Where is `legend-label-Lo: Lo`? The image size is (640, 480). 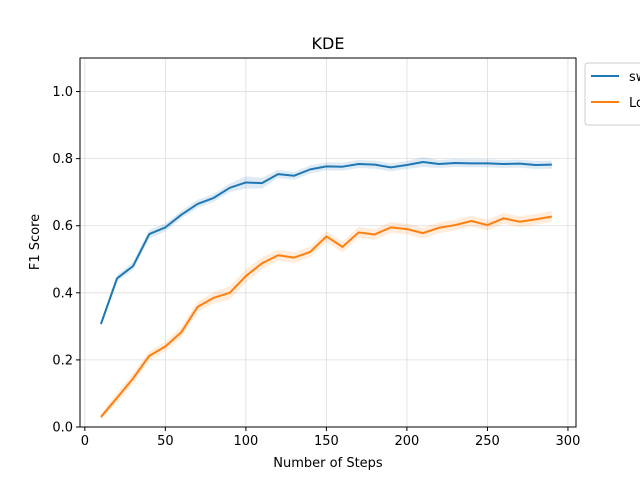 legend-label-Lo: Lo is located at coordinates (634, 103).